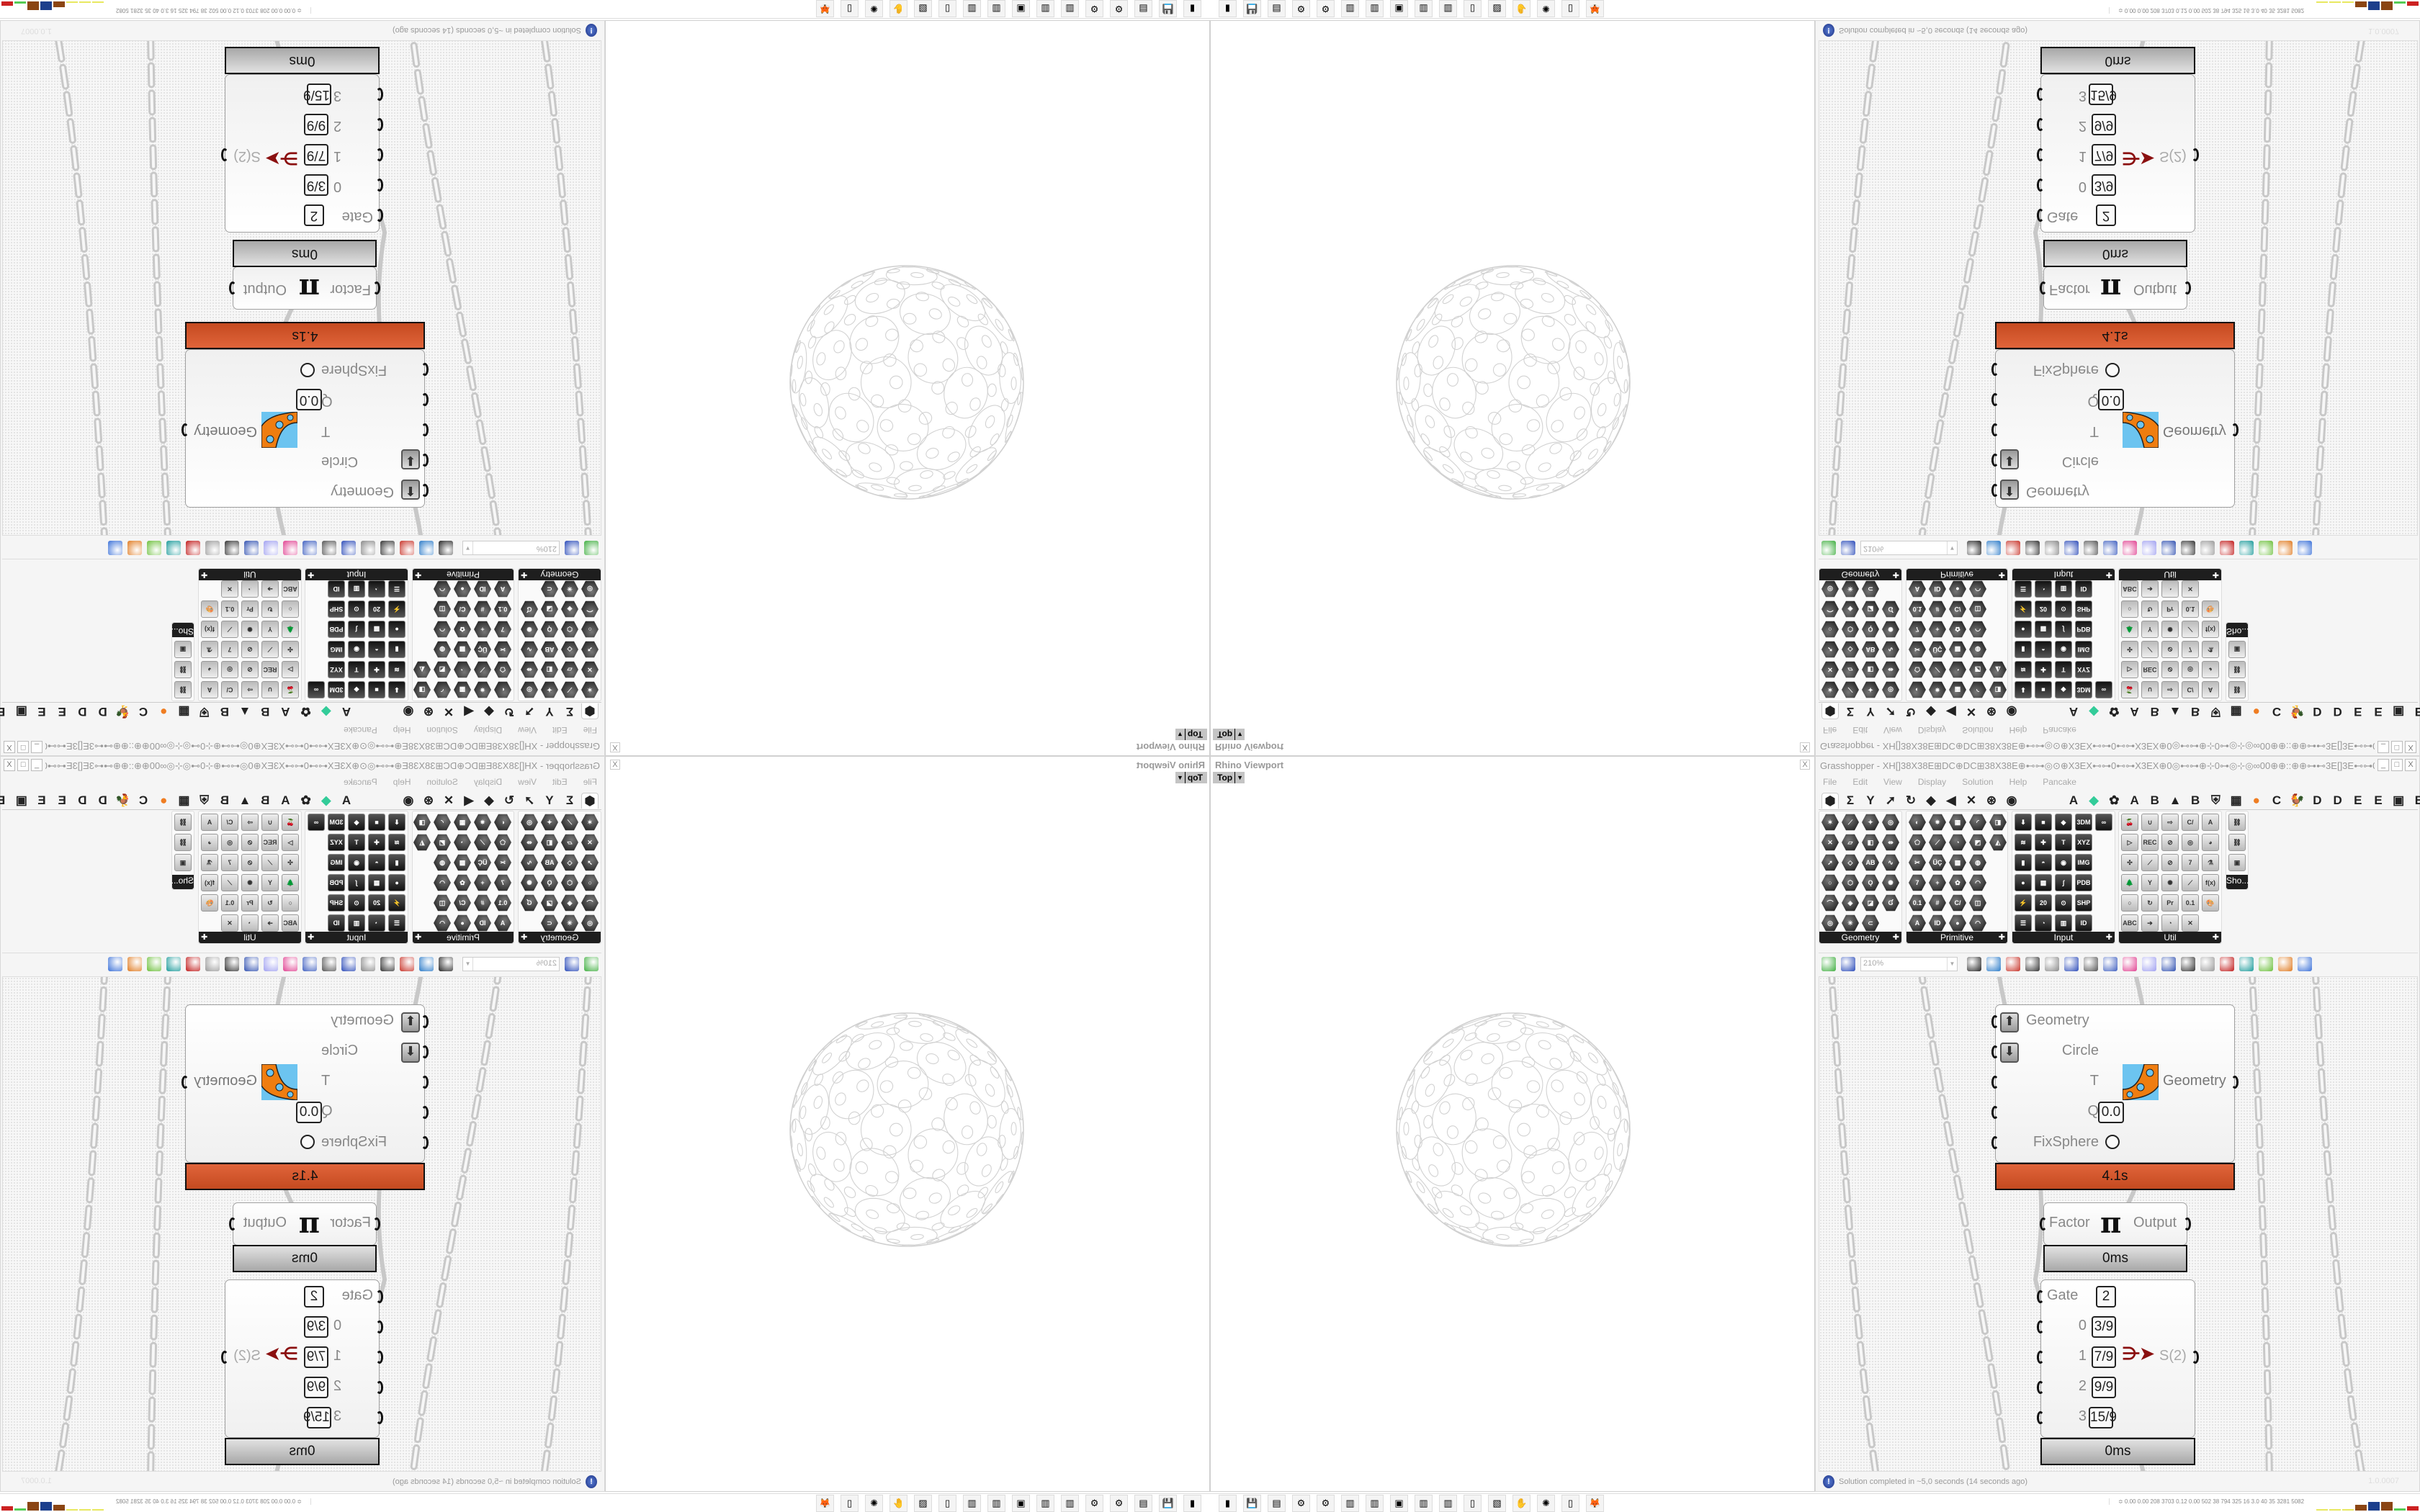 This screenshot has height=1512, width=2420. What do you see at coordinates (2071, 548) in the screenshot?
I see `gha-icon` at bounding box center [2071, 548].